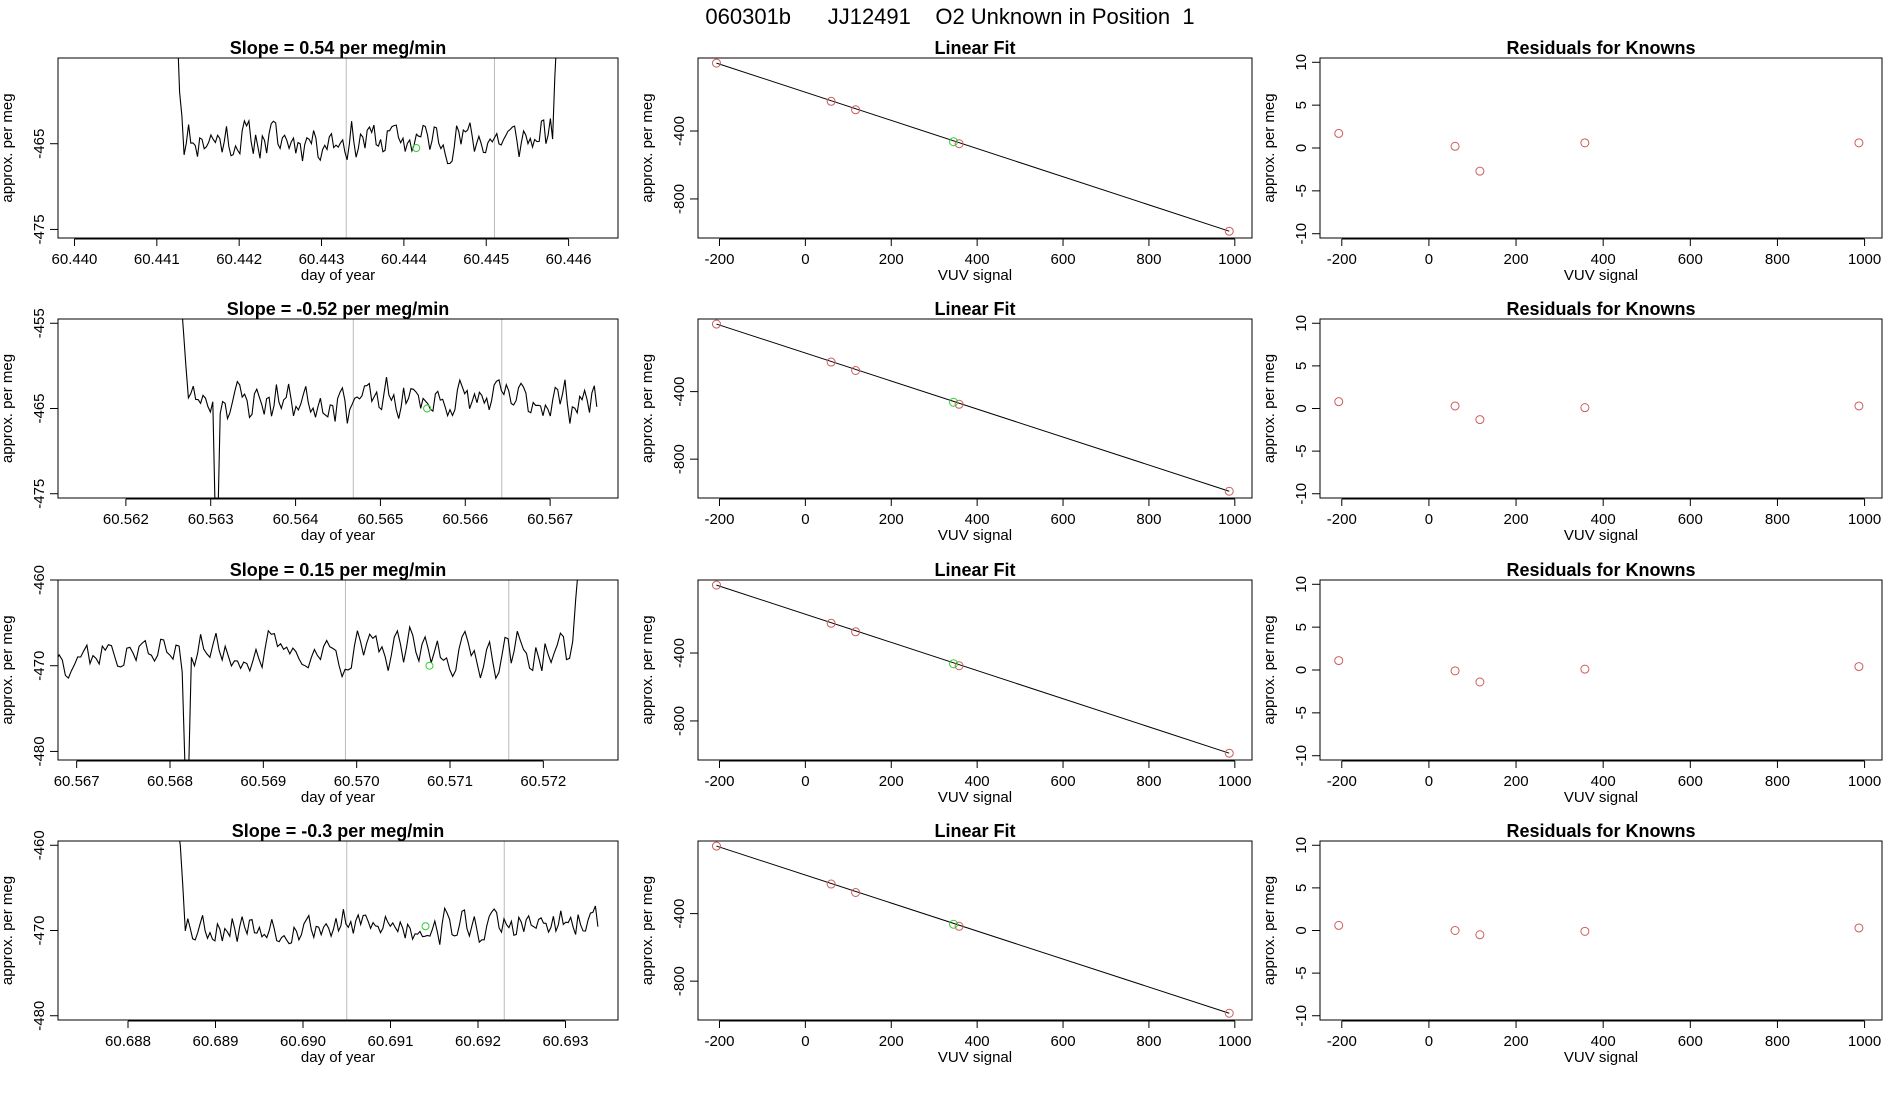  What do you see at coordinates (338, 275) in the screenshot?
I see `x-axis-label: day of year` at bounding box center [338, 275].